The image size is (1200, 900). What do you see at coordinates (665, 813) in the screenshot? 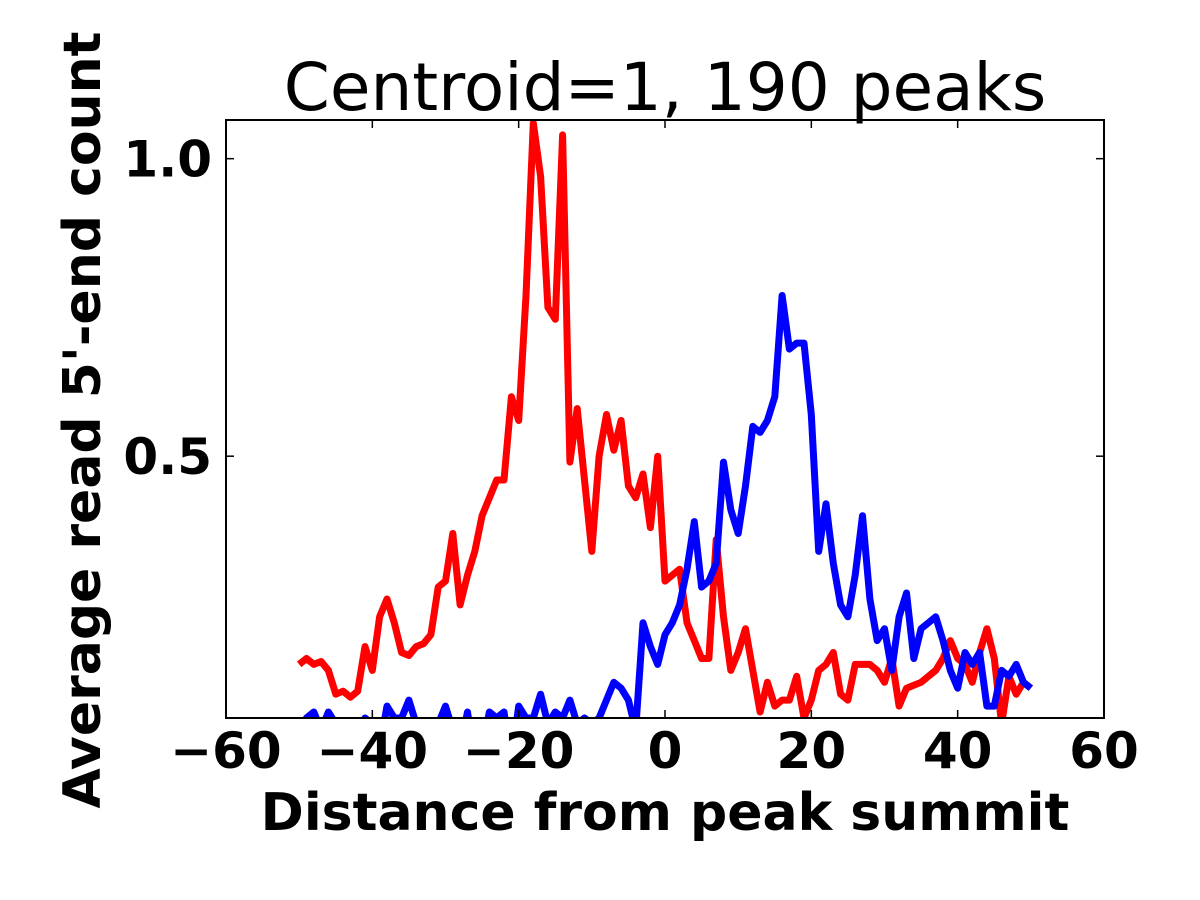
I see `x-axis-label: Distance from peak summit` at bounding box center [665, 813].